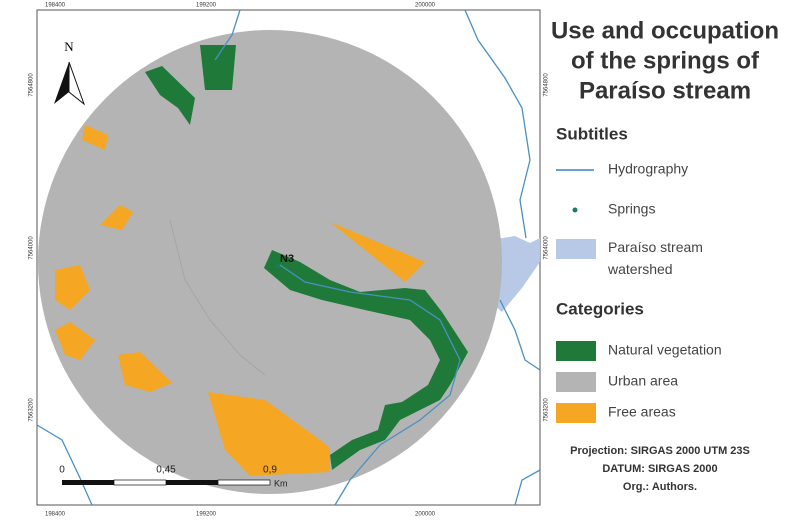 The width and height of the screenshot is (800, 531). Describe the element at coordinates (642, 412) in the screenshot. I see `legend-item: Free areas` at that location.